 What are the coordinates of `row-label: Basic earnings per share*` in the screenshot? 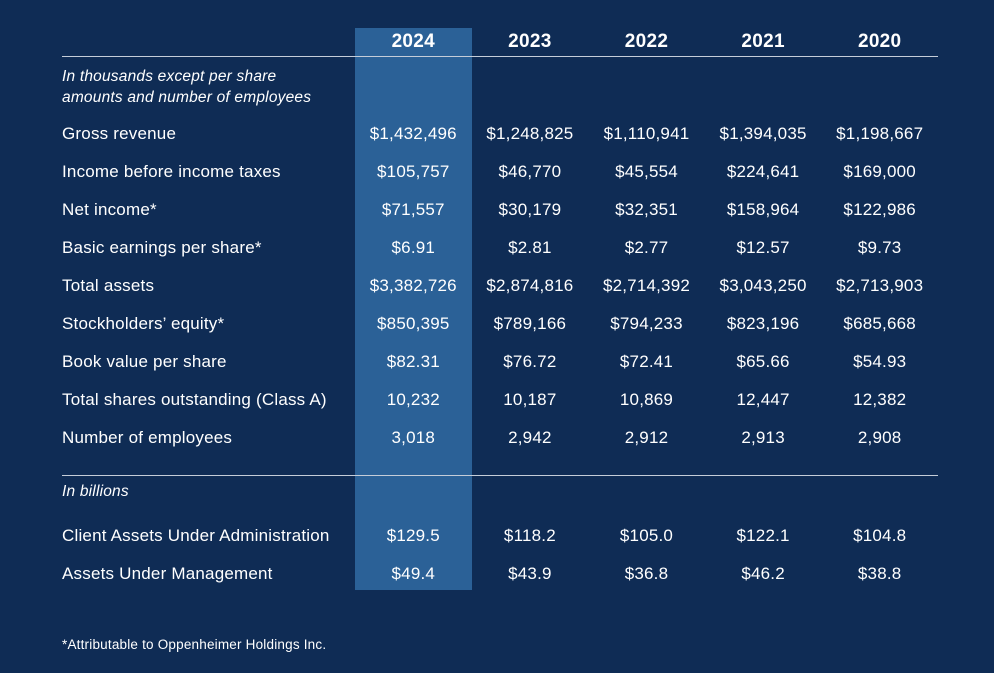 It's located at (162, 247).